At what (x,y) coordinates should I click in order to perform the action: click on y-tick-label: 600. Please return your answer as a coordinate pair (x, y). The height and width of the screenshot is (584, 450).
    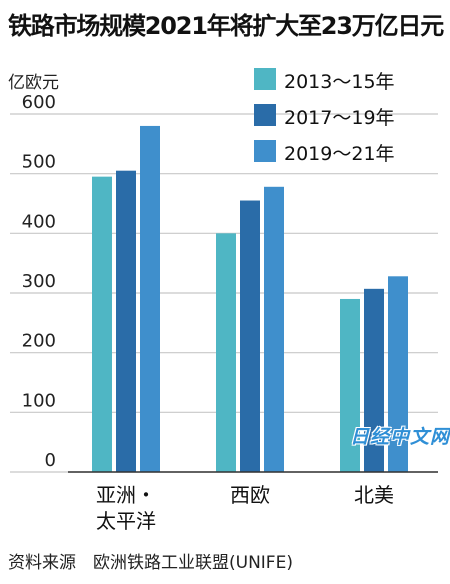
    Looking at the image, I should click on (39, 102).